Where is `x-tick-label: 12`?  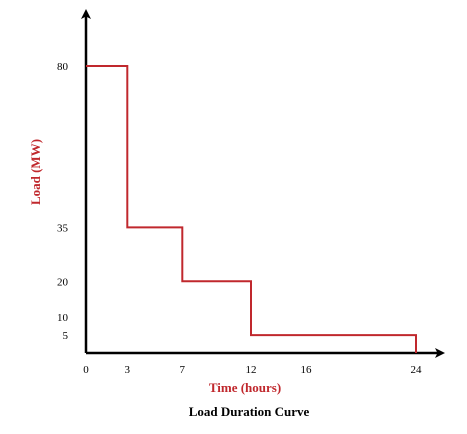 x-tick-label: 12 is located at coordinates (251, 370).